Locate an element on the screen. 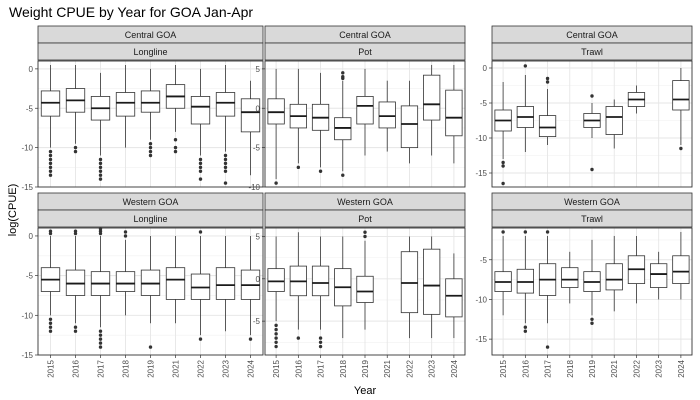 This screenshot has height=400, width=700. facet-panel: Central GOA Pot 5 0 -5 -10 is located at coordinates (357, 108).